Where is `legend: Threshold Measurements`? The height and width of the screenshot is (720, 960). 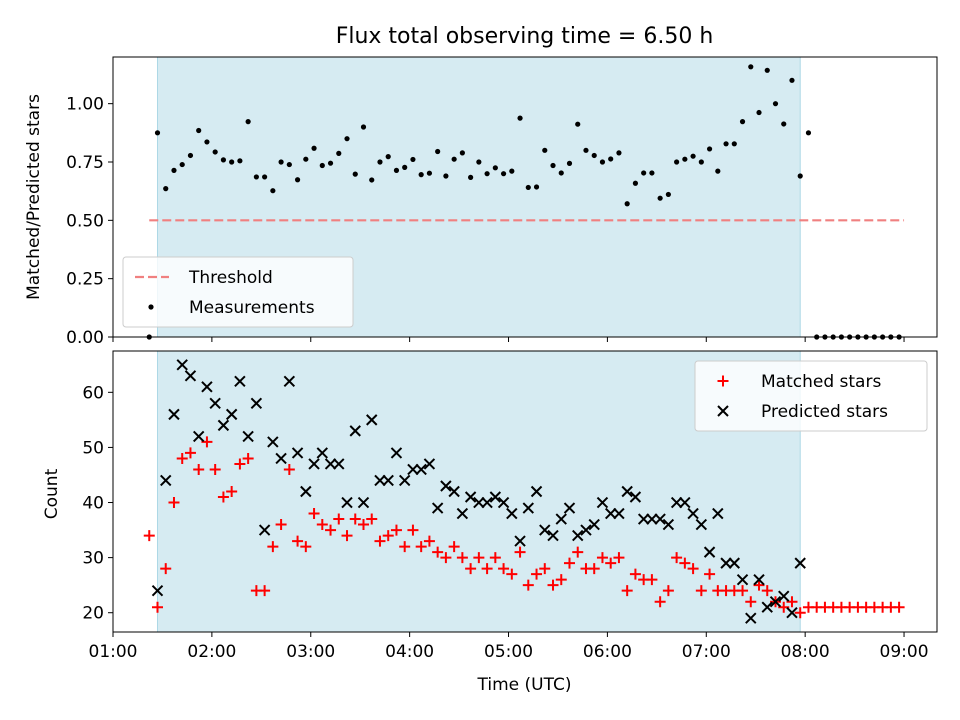 legend: Threshold Measurements is located at coordinates (238, 292).